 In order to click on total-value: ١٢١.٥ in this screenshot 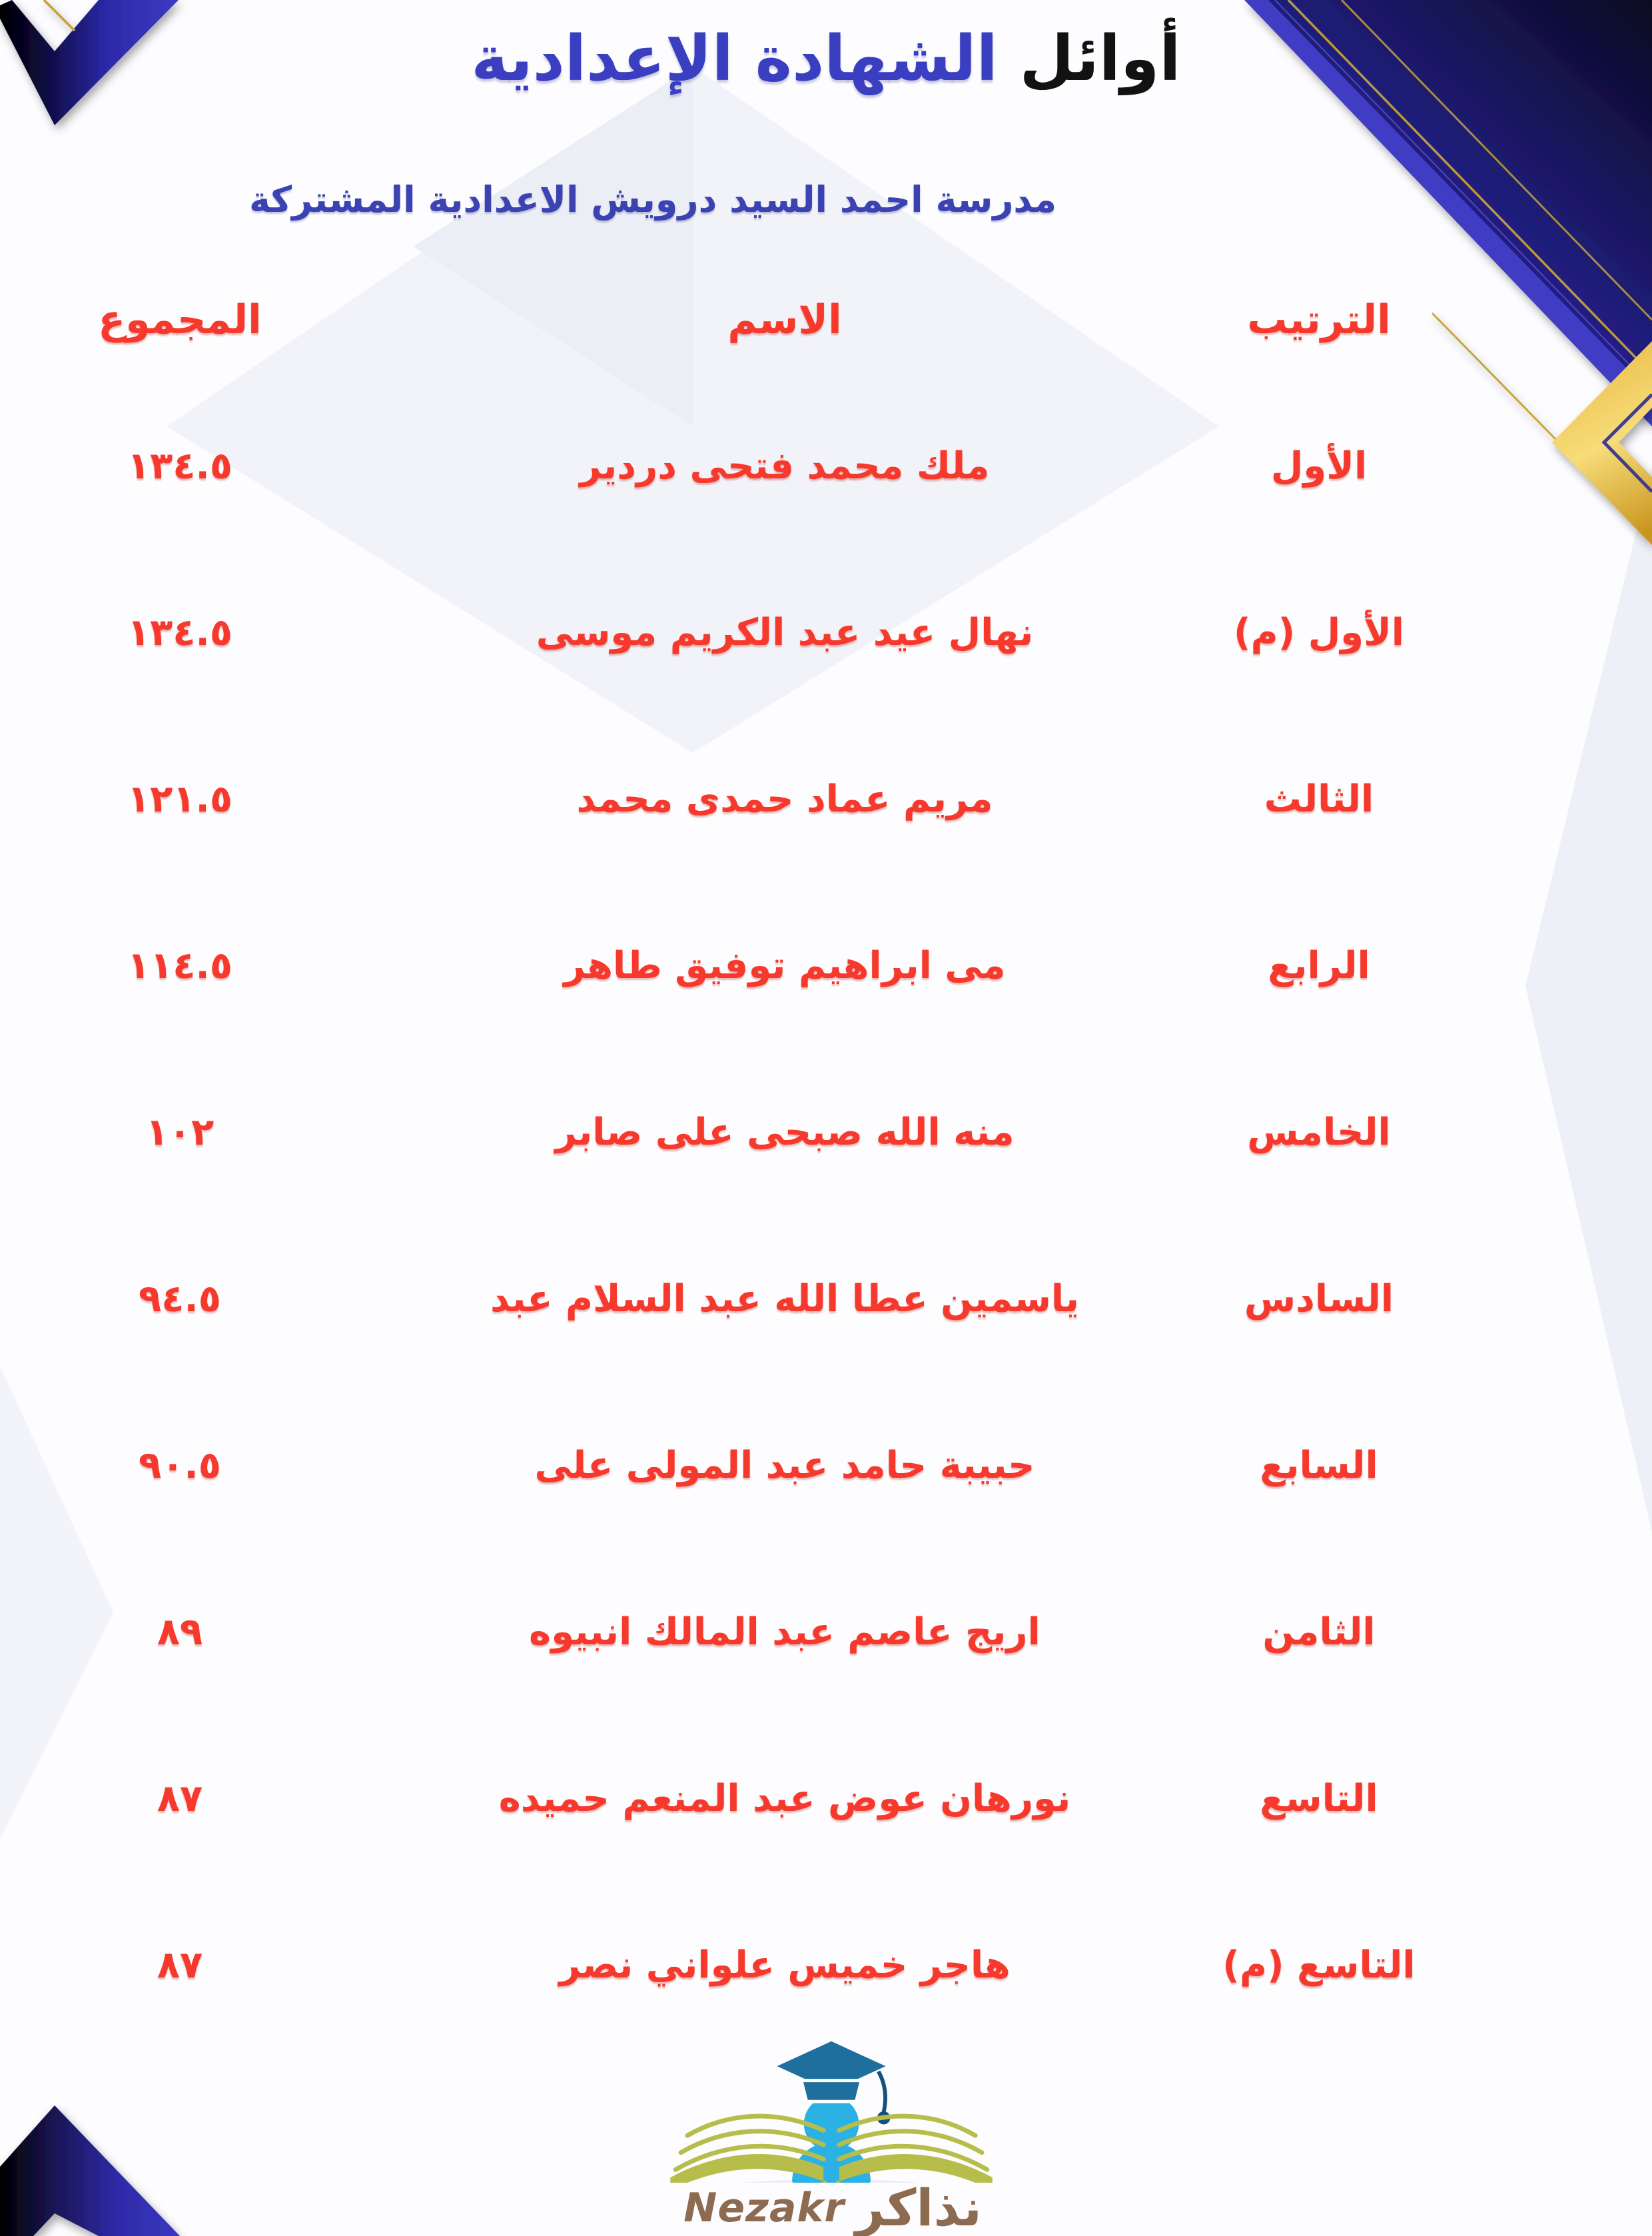, I will do `click(179, 799)`.